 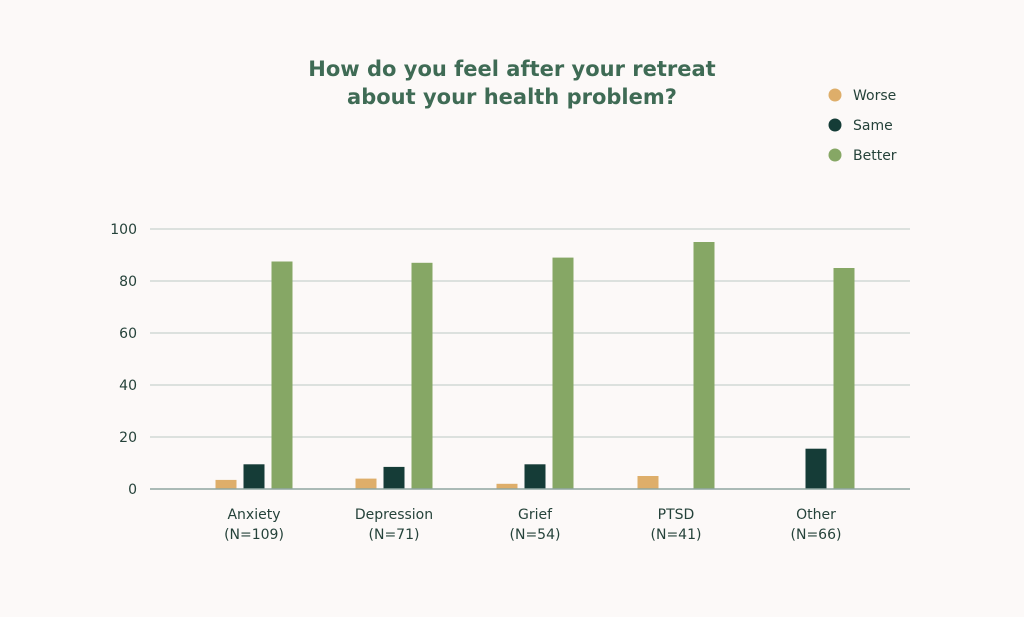 I want to click on y-tick-label-80: 80, so click(x=128, y=282).